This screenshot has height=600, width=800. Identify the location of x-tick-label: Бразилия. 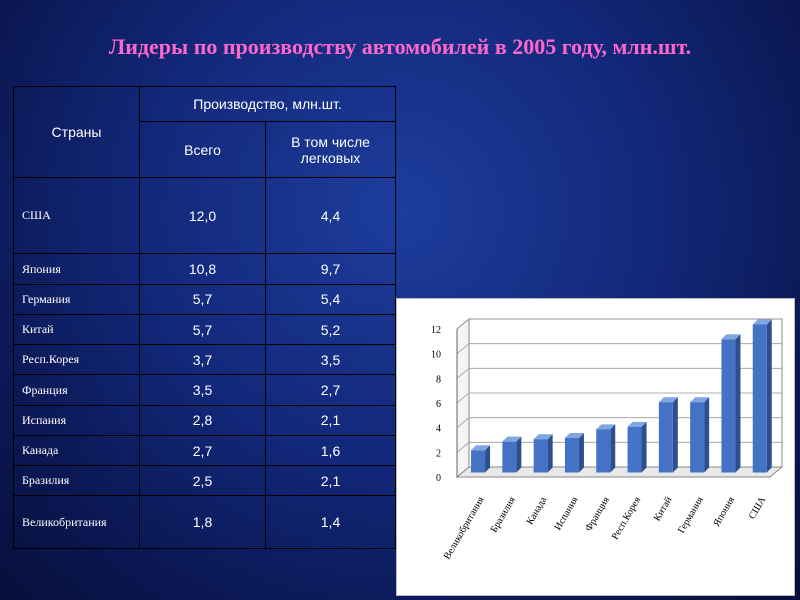
(503, 515).